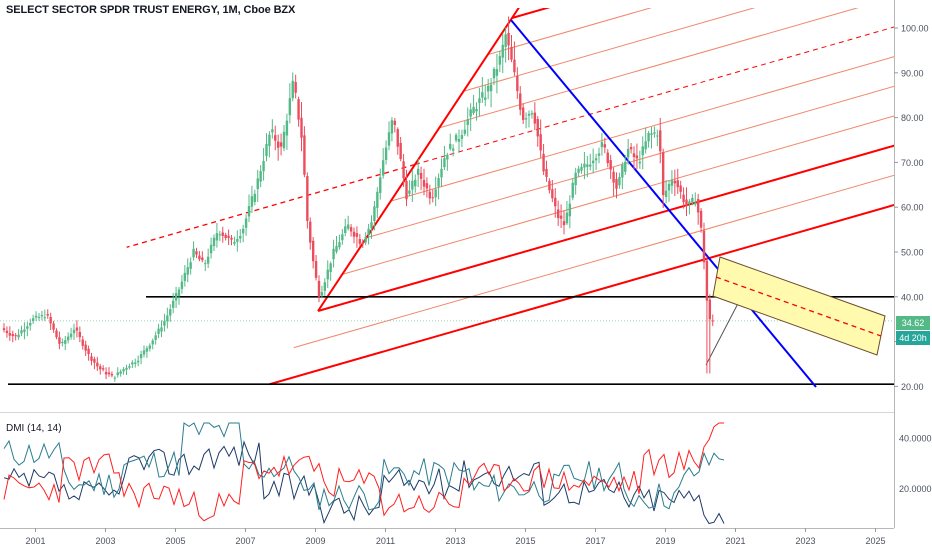 Image resolution: width=932 pixels, height=555 pixels. What do you see at coordinates (455, 541) in the screenshot?
I see `time-tick-label: 2013` at bounding box center [455, 541].